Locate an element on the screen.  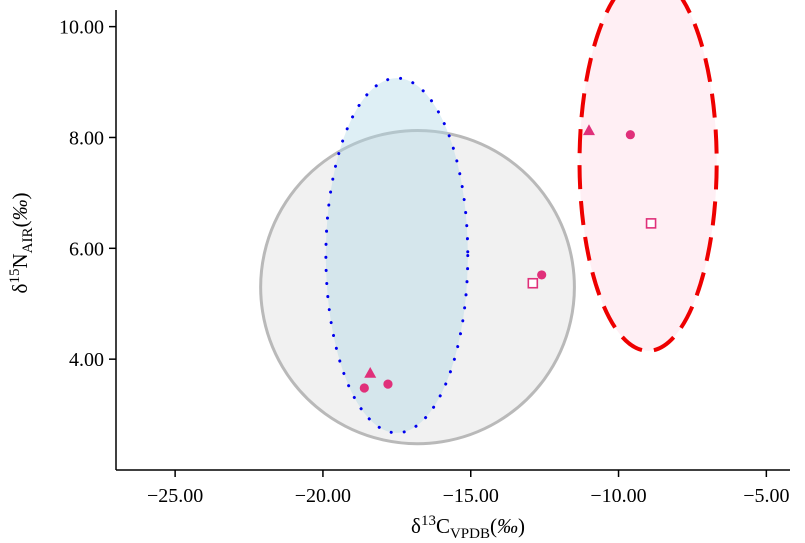
x-tick-label: −15.00 is located at coordinates (471, 496).